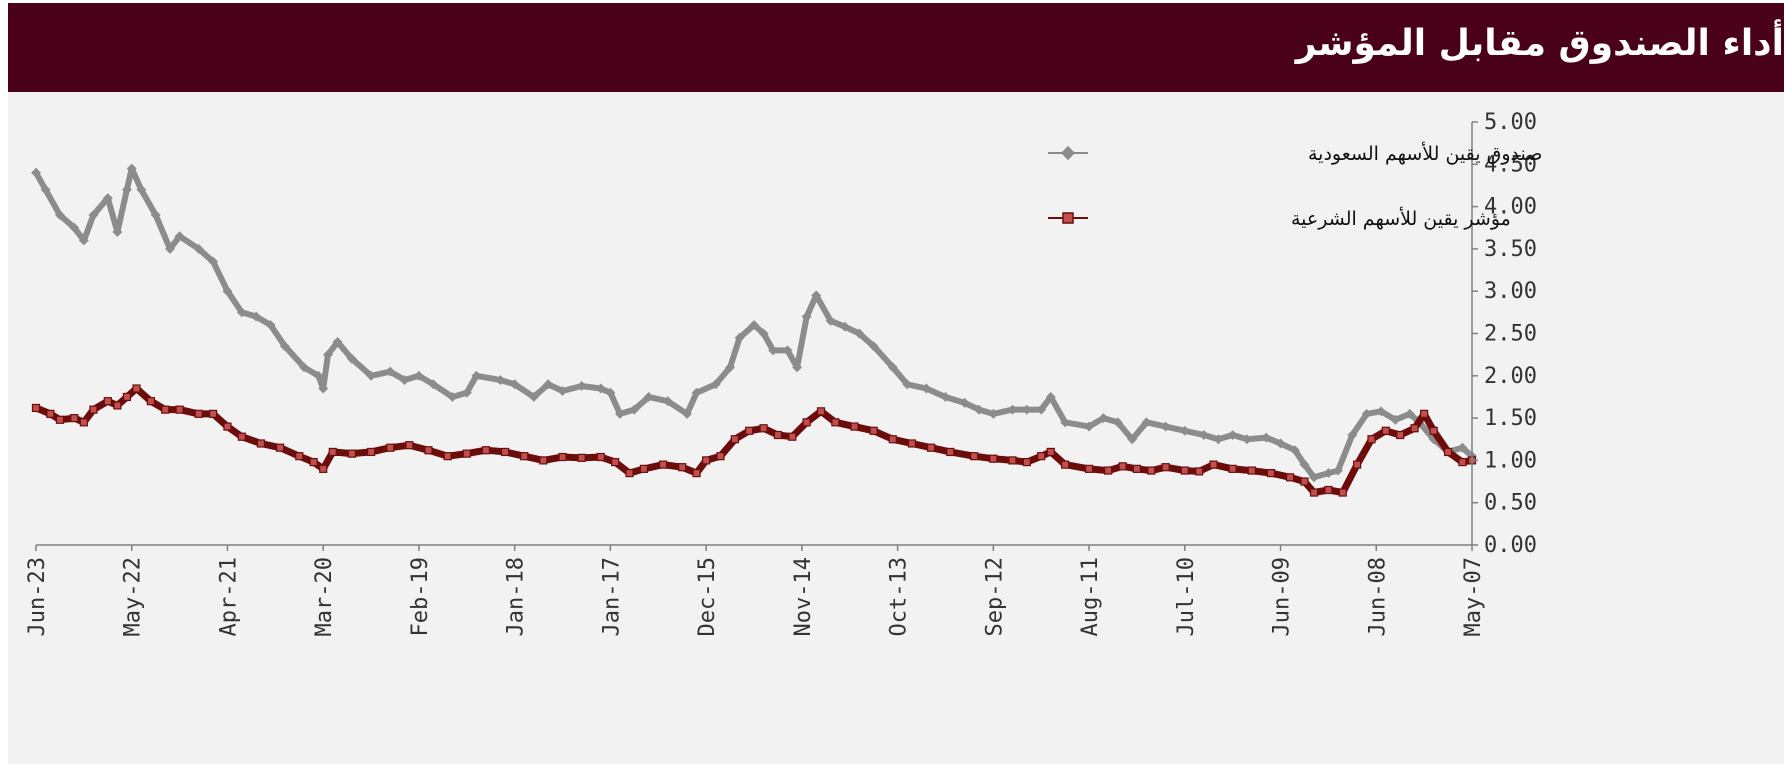 The image size is (1784, 764). Describe the element at coordinates (1510, 334) in the screenshot. I see `y-tick-label: 2.50` at that location.